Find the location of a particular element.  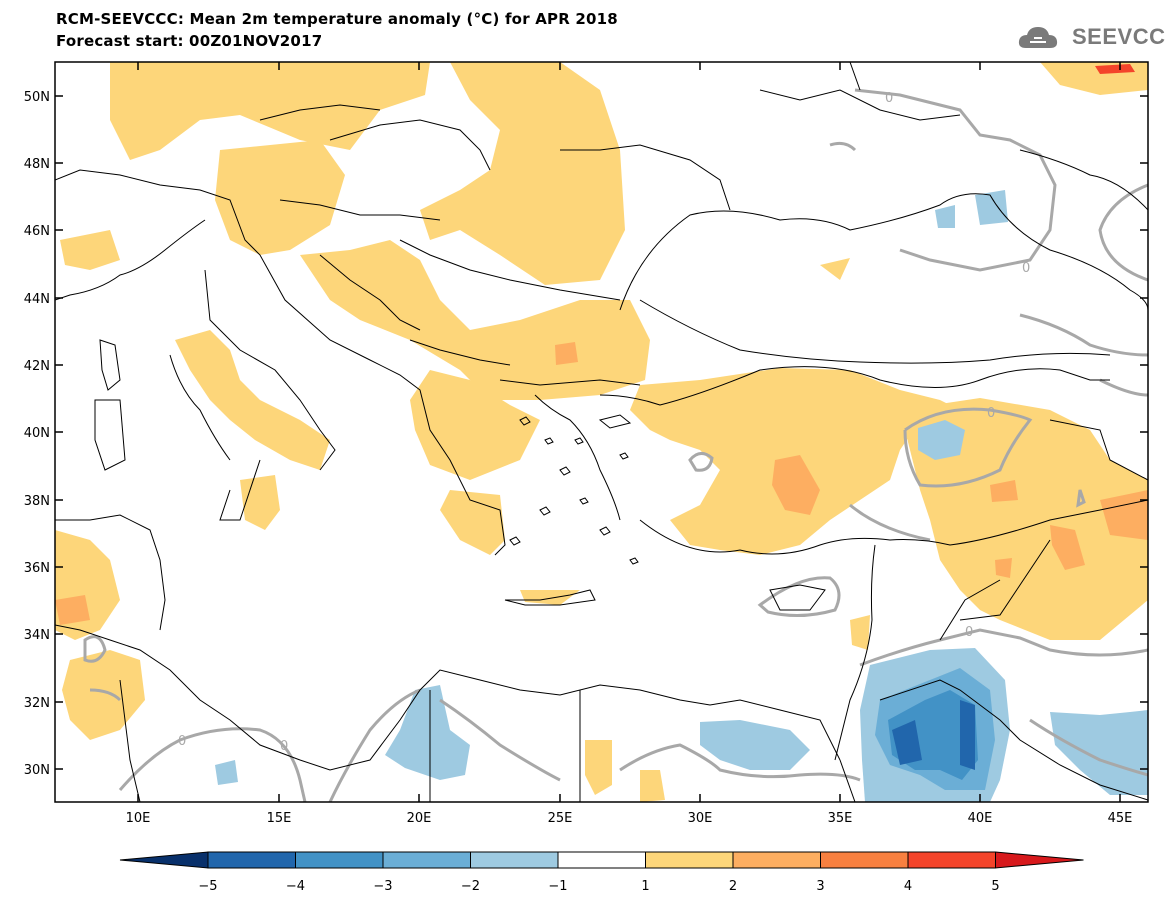

colorbar-label: −5 is located at coordinates (207, 886).